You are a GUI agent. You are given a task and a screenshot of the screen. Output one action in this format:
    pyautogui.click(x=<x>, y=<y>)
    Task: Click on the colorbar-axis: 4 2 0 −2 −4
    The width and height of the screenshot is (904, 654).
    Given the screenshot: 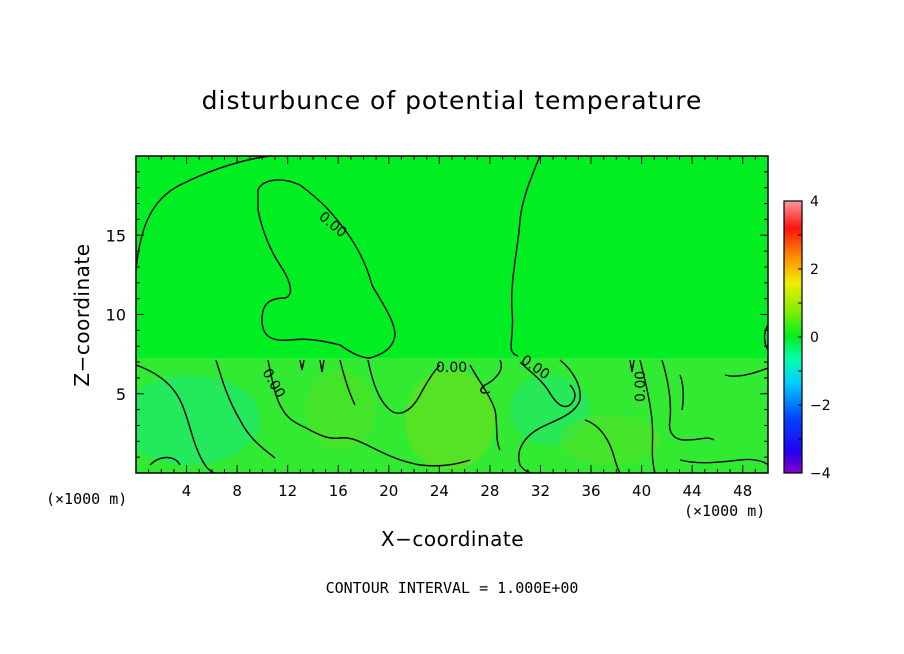 What is the action you would take?
    pyautogui.click(x=814, y=338)
    